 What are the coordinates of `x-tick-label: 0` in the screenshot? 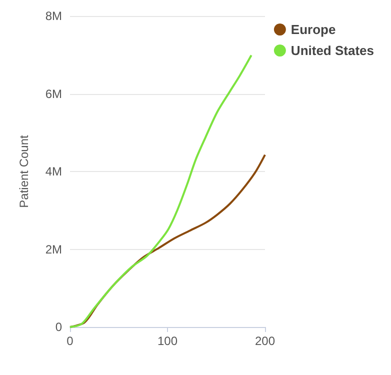 It's located at (70, 341).